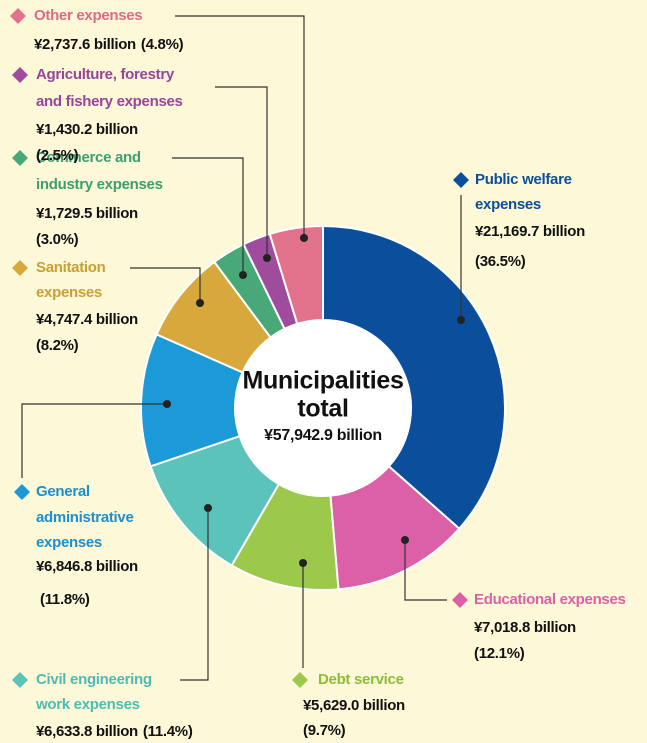  Describe the element at coordinates (323, 435) in the screenshot. I see `center-total: ¥57,942.9 billion` at that location.